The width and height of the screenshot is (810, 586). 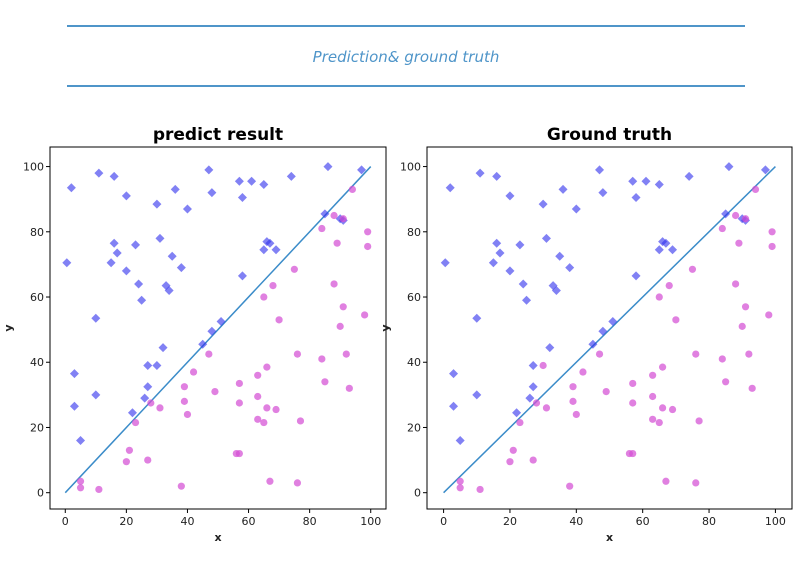 I want to click on y-tick-label: 20, so click(x=37, y=427).